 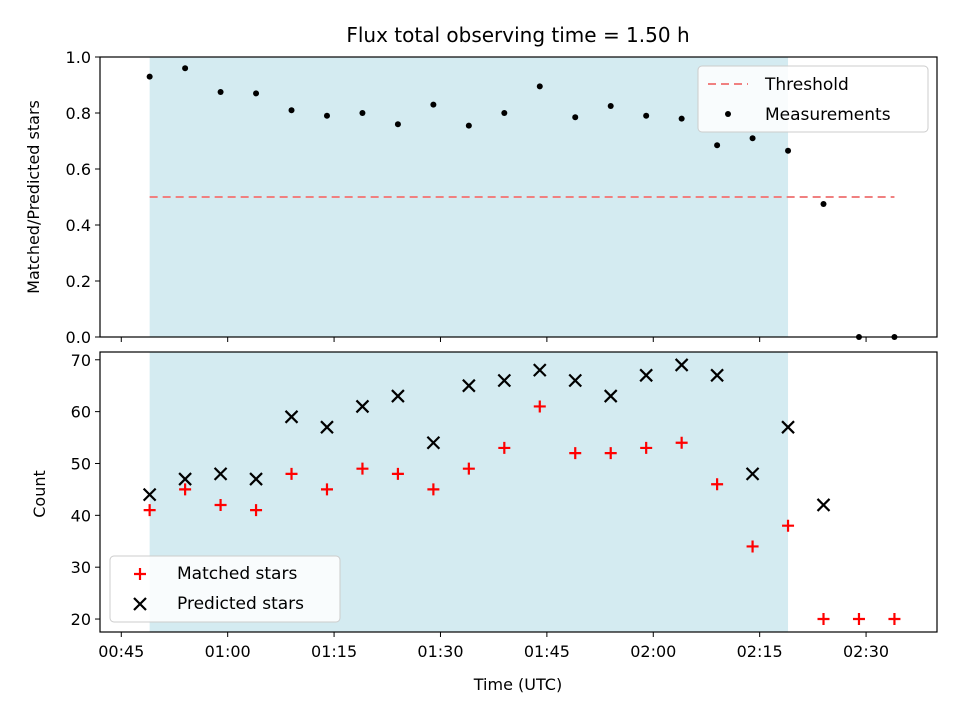 What do you see at coordinates (517, 684) in the screenshot?
I see `x-axis-label: Time (UTC)` at bounding box center [517, 684].